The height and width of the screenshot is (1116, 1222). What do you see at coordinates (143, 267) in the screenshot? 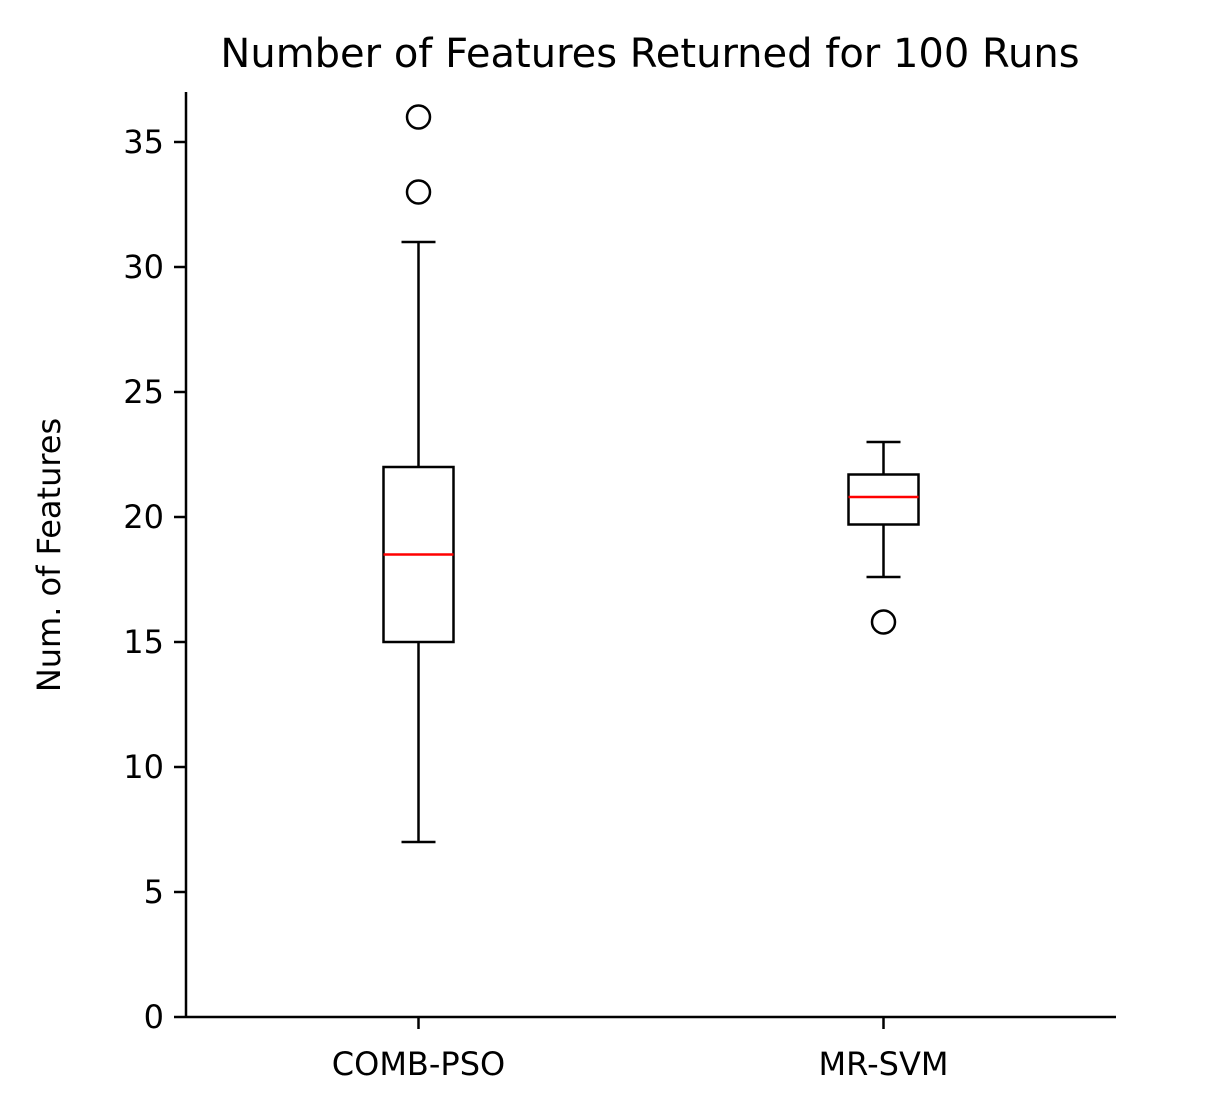
I see `y-tick-label: 30` at bounding box center [143, 267].